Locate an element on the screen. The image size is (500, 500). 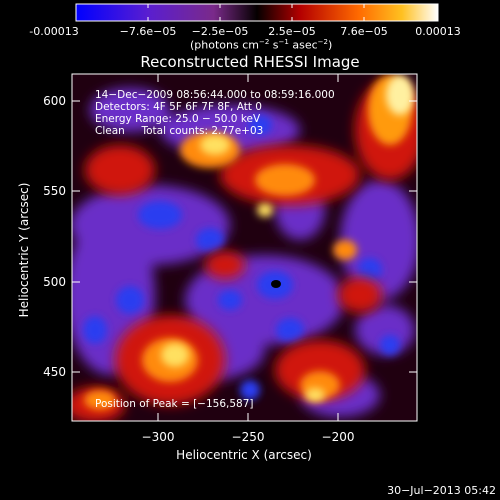
detectors-text: Detectors: 4F 5F 6F 7F 8F, Att 0 is located at coordinates (178, 107).